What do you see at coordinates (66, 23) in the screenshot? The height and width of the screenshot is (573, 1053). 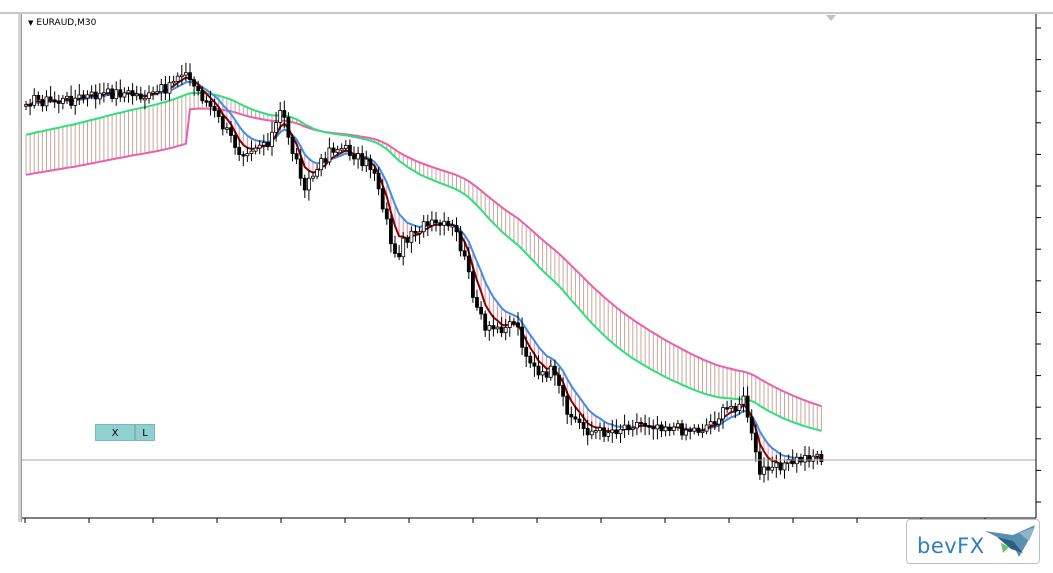 I see `symbol-text: EURAUD,M30` at bounding box center [66, 23].